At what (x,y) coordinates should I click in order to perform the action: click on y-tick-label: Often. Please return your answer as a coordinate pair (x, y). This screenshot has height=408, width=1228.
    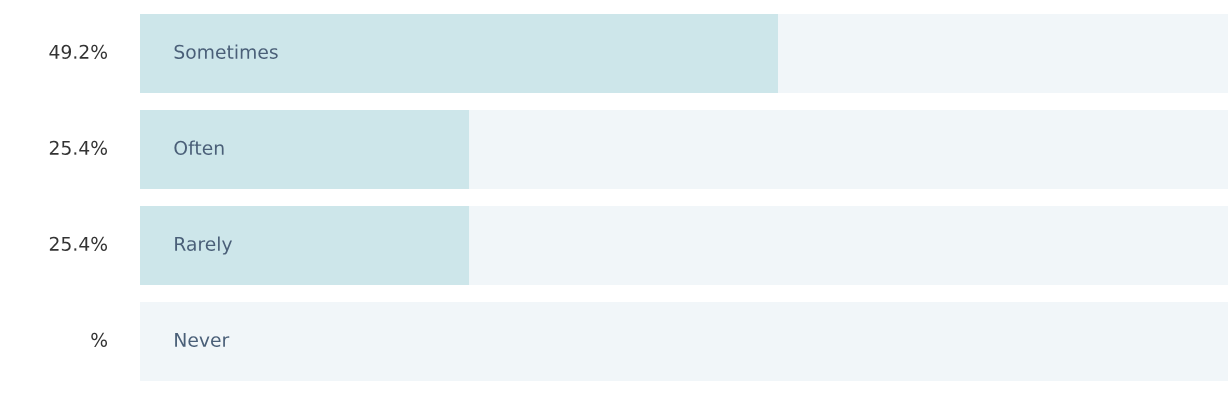
    Looking at the image, I should click on (199, 147).